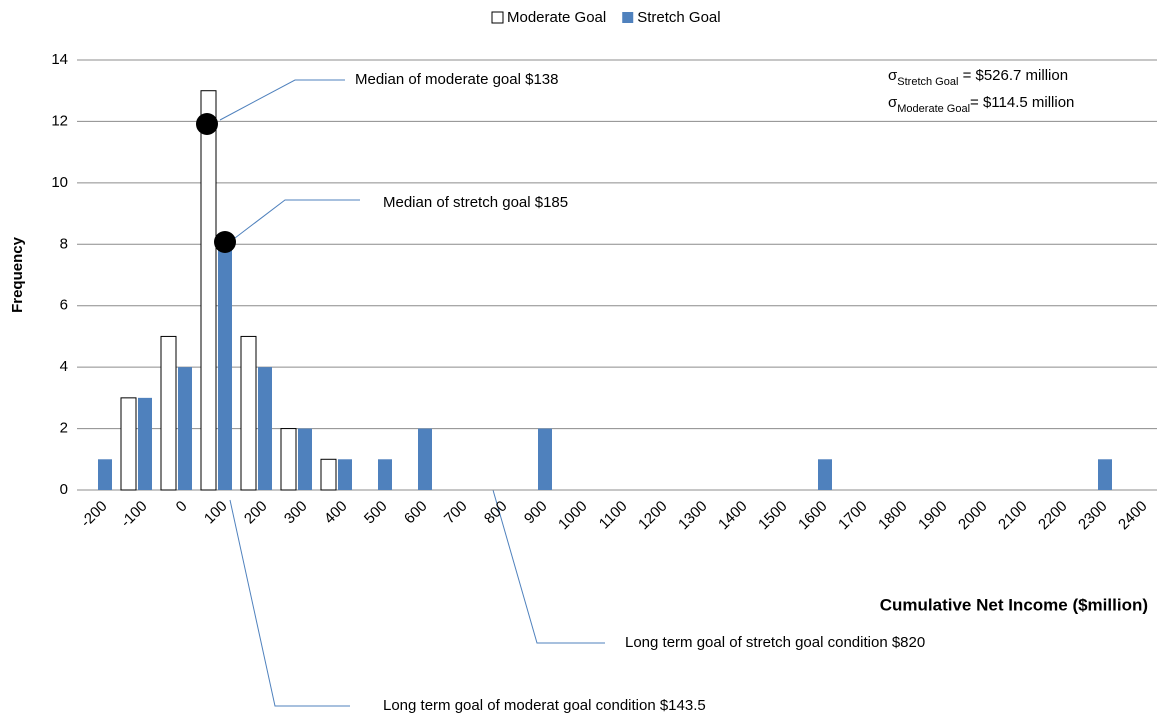  Describe the element at coordinates (1133, 516) in the screenshot. I see `x-tick-label: 2400` at that location.